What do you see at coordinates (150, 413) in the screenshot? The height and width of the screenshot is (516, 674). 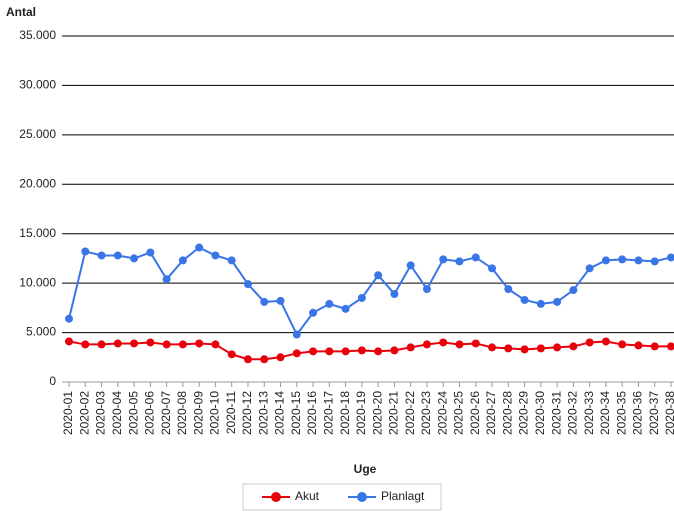 I see `x-tick-label: 2020-06` at bounding box center [150, 413].